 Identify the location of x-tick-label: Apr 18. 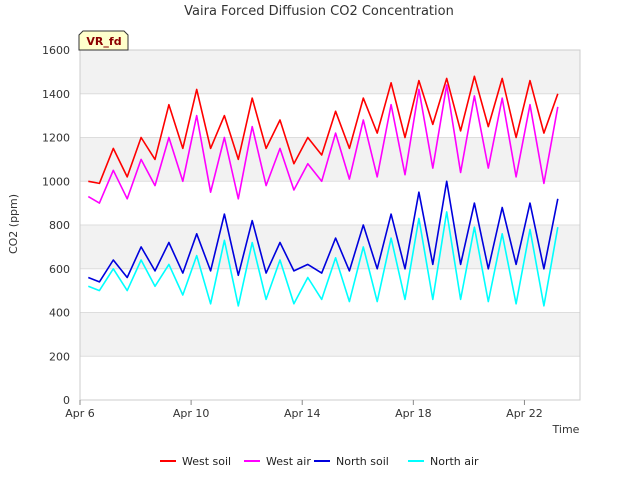
(413, 413).